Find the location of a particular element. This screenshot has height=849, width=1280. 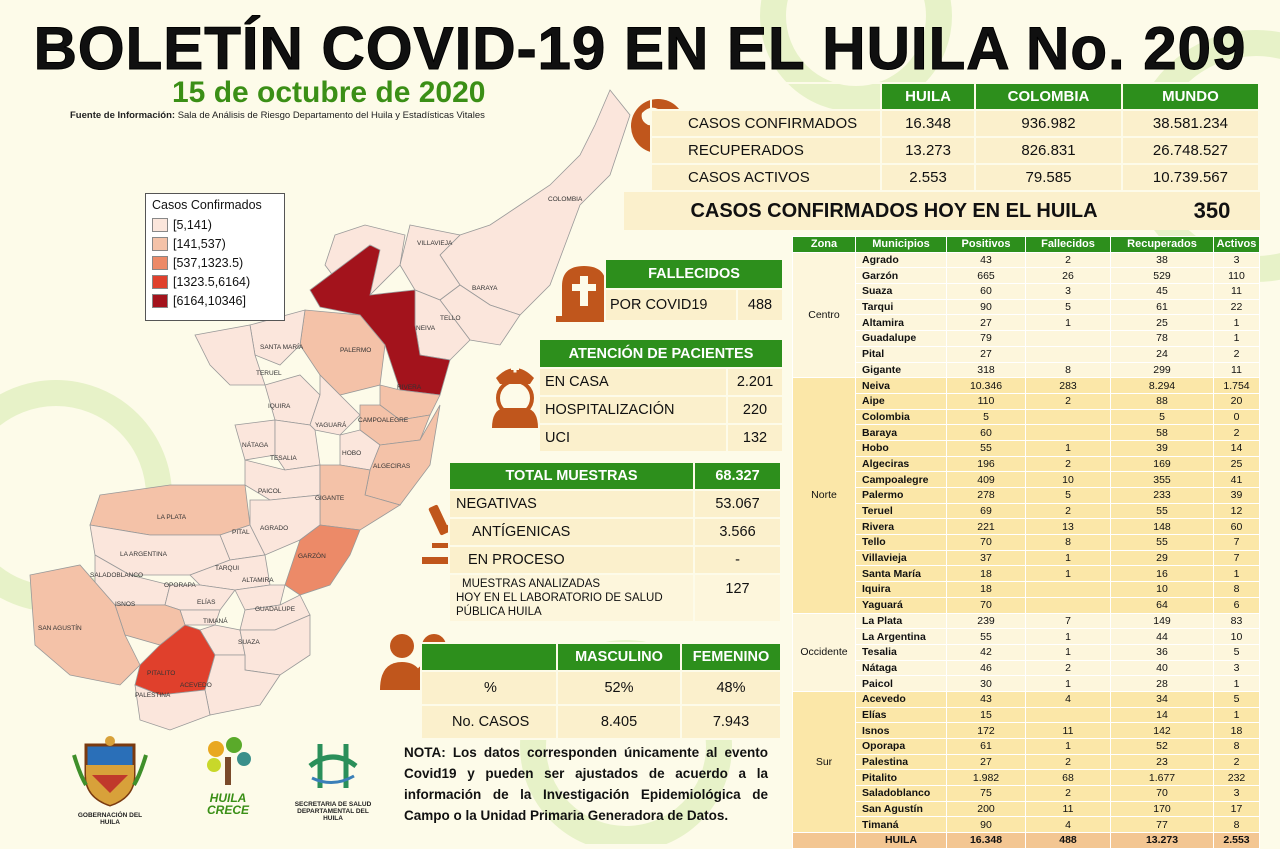

atencion-header: ATENCIÓN DE PACIENTES is located at coordinates (661, 353).